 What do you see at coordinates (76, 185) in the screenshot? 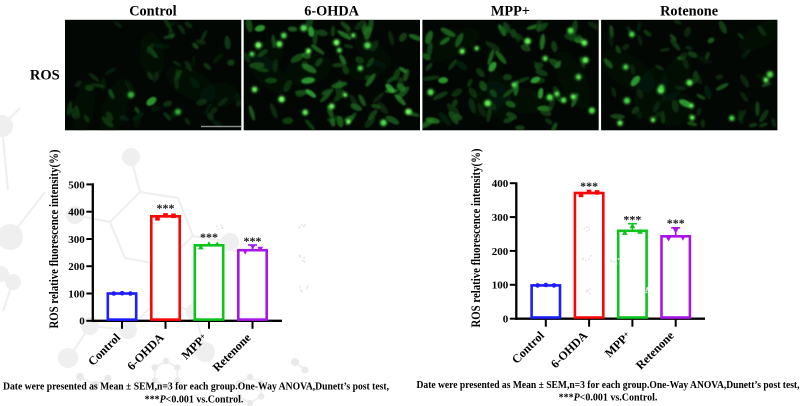
I see `svg-text: 500` at bounding box center [76, 185].